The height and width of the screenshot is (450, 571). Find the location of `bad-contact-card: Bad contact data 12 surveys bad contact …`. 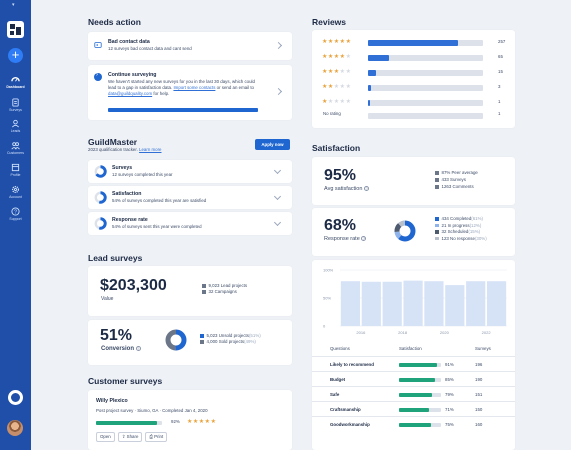

bad-contact-card: Bad contact data 12 surveys bad contact … is located at coordinates (190, 46).